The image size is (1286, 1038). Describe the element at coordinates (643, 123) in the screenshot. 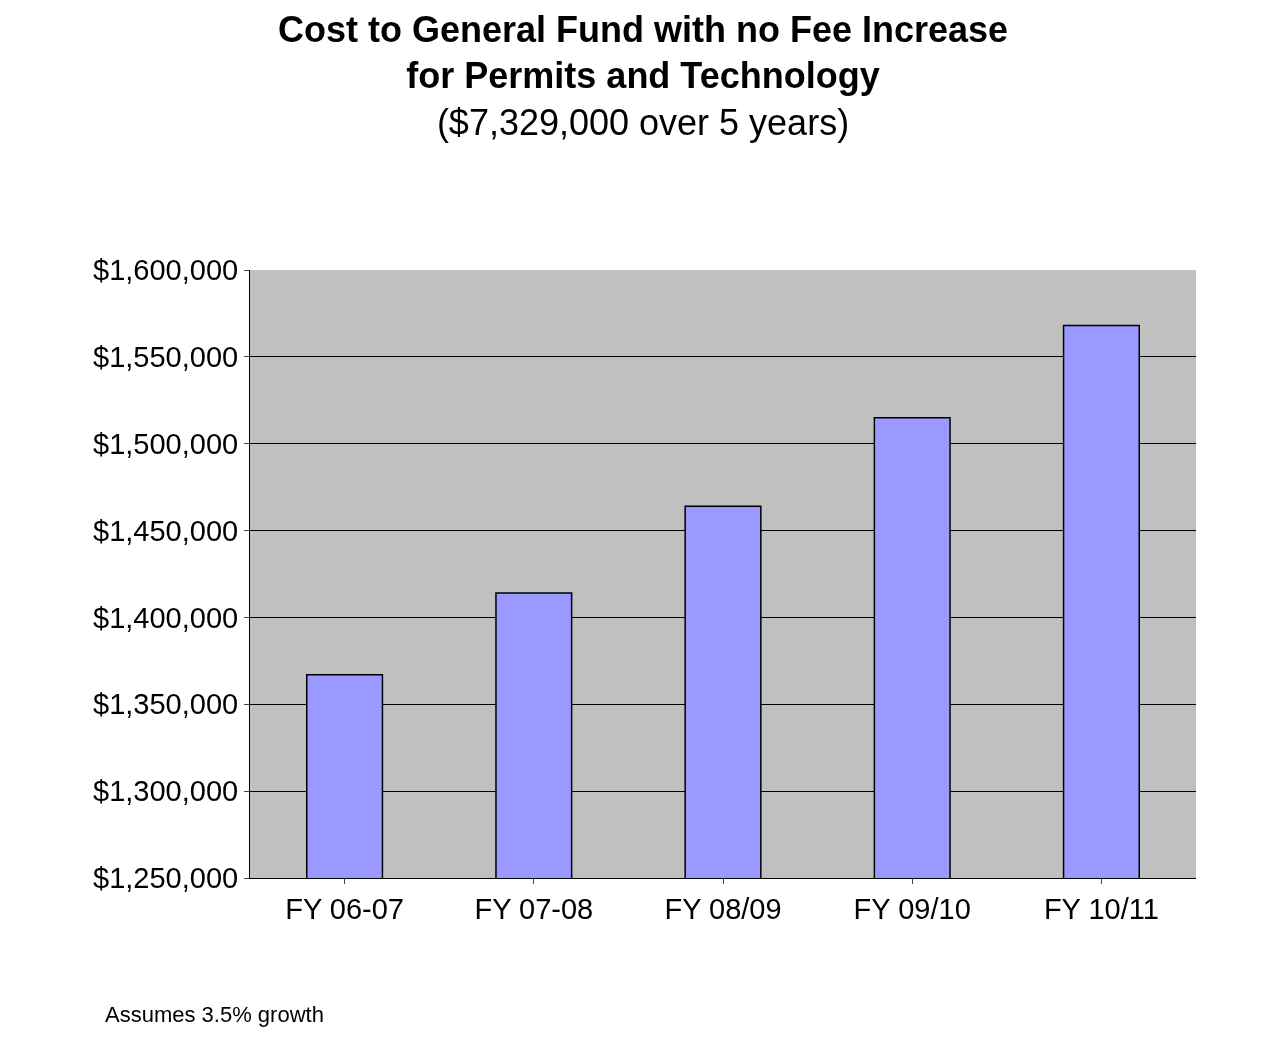

I see `chart-subtitle: ($7,329,000 over 5 years)` at that location.